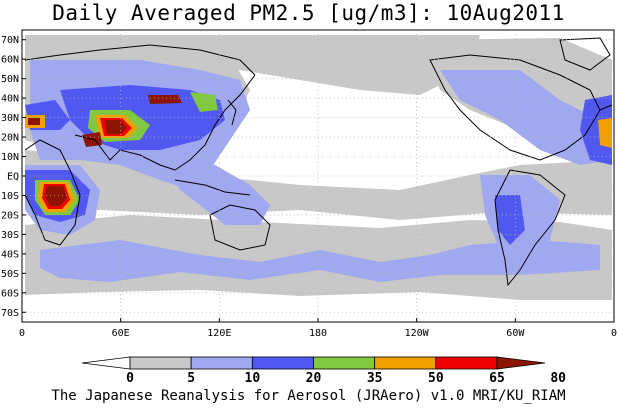  Describe the element at coordinates (10, 274) in the screenshot. I see `lat-label: 50S` at that location.